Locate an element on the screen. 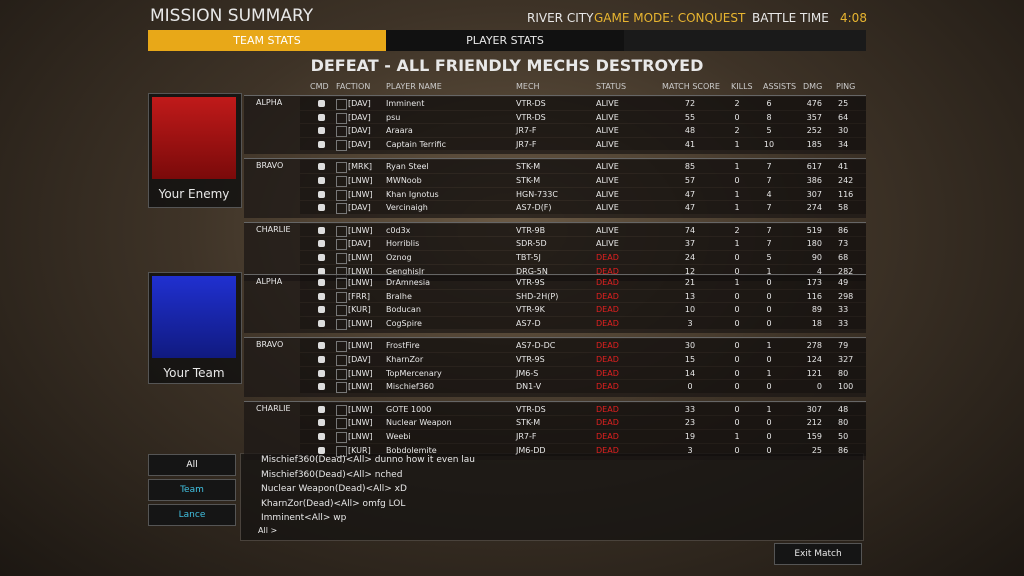 The width and height of the screenshot is (1024, 576). result-banner: DEFEAT - ALL FRIENDLY MECHS DESTROYED is located at coordinates (507, 65).